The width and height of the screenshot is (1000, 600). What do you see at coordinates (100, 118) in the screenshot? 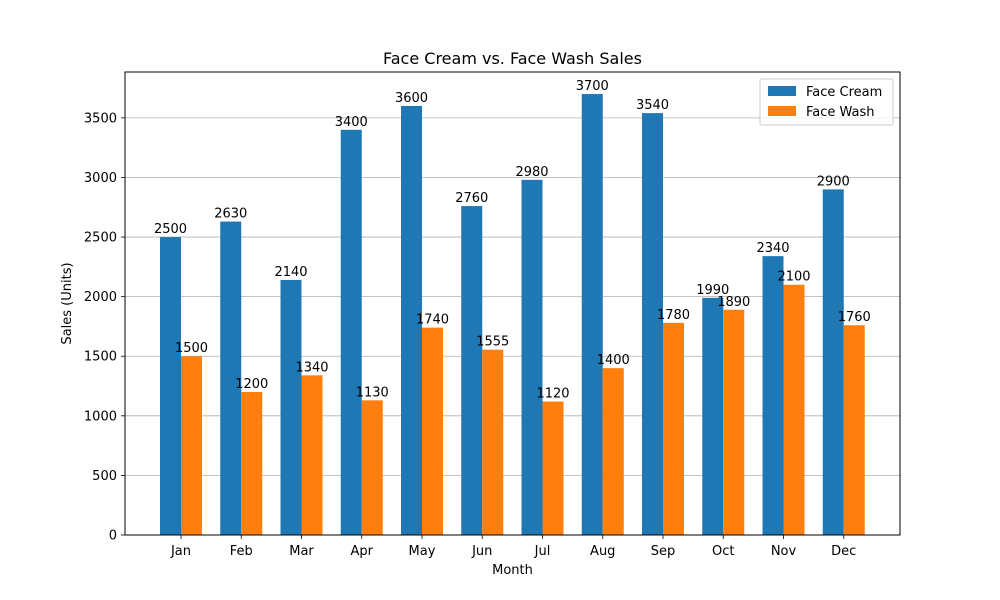
I see `y-tick-label: 3500` at bounding box center [100, 118].